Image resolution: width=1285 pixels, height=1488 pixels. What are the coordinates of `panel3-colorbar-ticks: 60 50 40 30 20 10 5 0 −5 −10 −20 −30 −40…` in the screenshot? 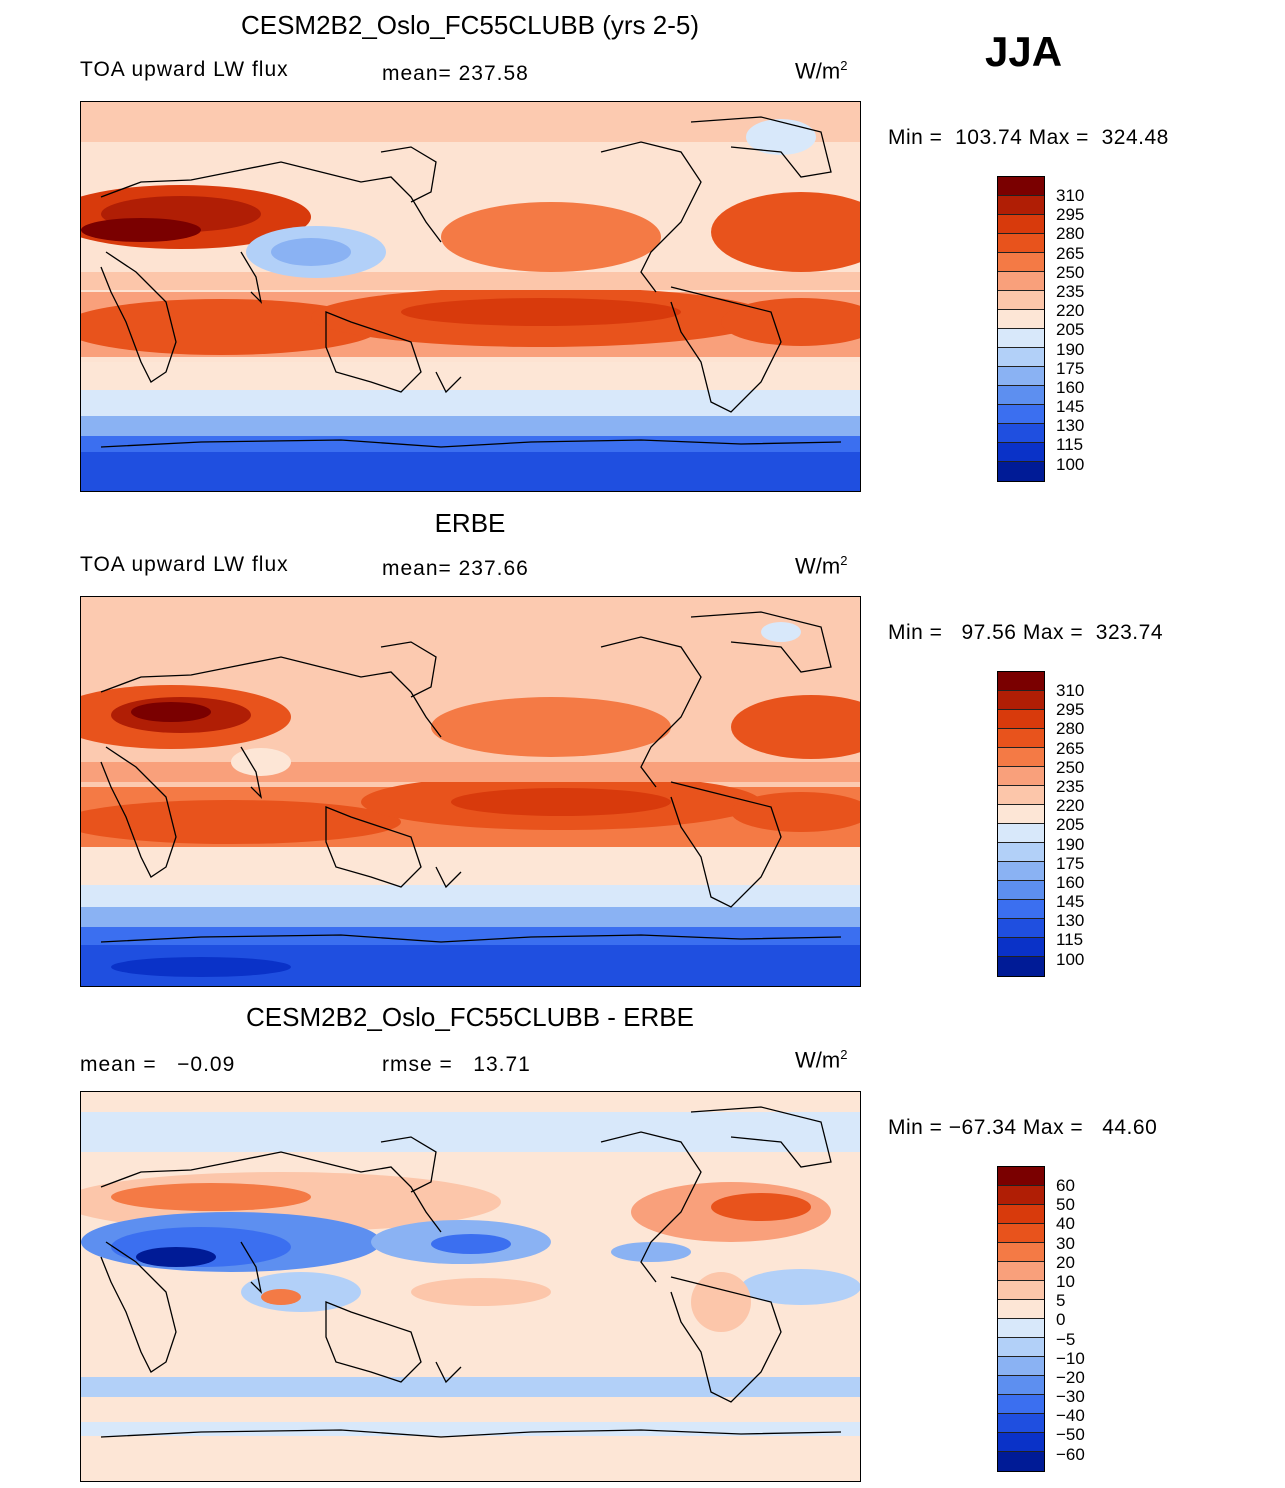 It's located at (1070, 1320).